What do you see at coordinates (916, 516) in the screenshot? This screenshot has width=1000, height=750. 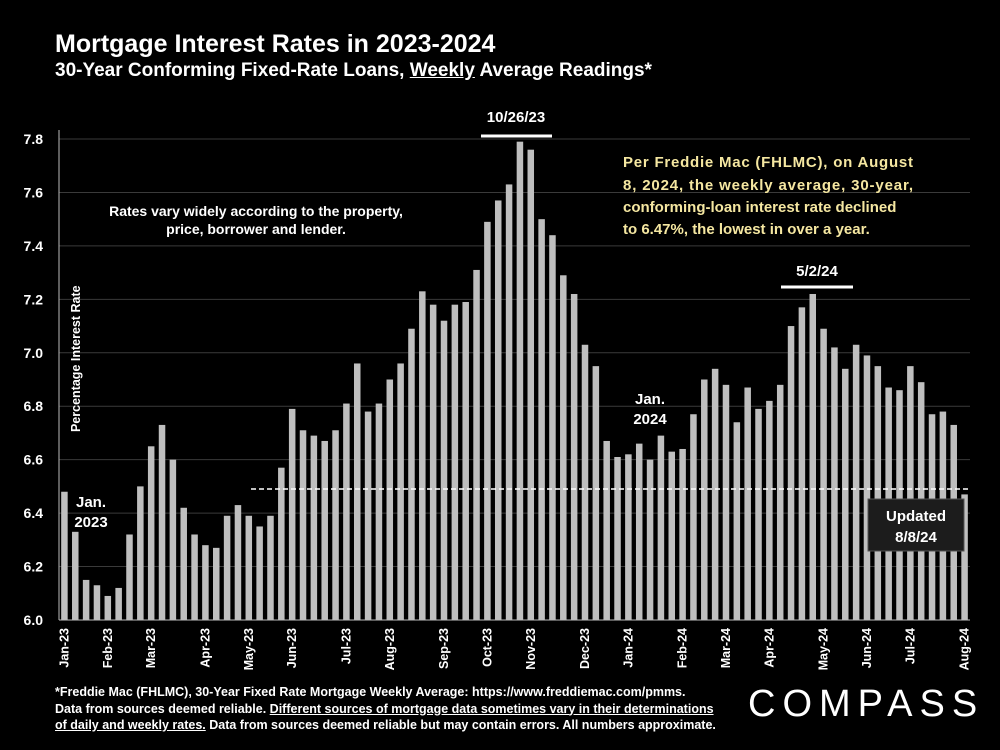 I see `updated-line1: Updated` at bounding box center [916, 516].